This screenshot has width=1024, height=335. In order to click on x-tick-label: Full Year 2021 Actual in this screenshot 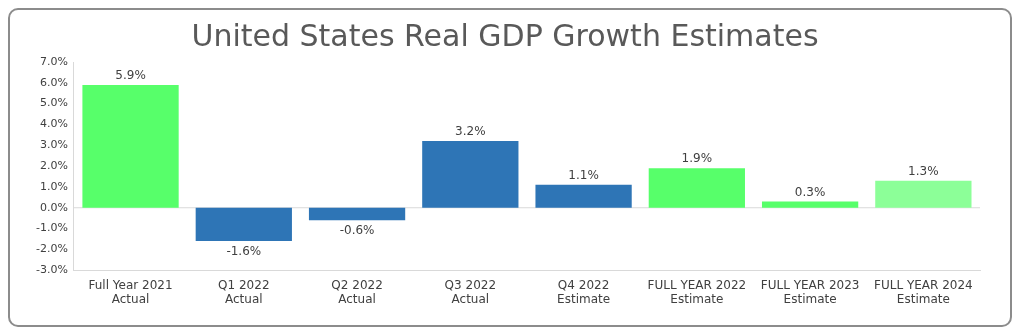, I will do `click(130, 291)`.